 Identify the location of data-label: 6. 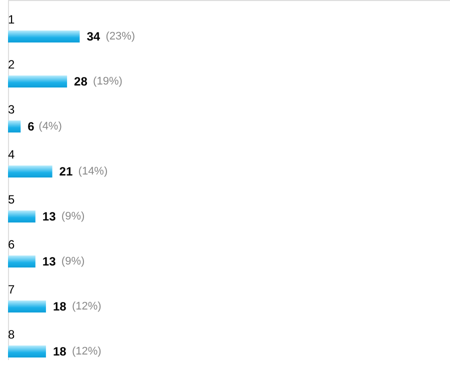
(31, 127).